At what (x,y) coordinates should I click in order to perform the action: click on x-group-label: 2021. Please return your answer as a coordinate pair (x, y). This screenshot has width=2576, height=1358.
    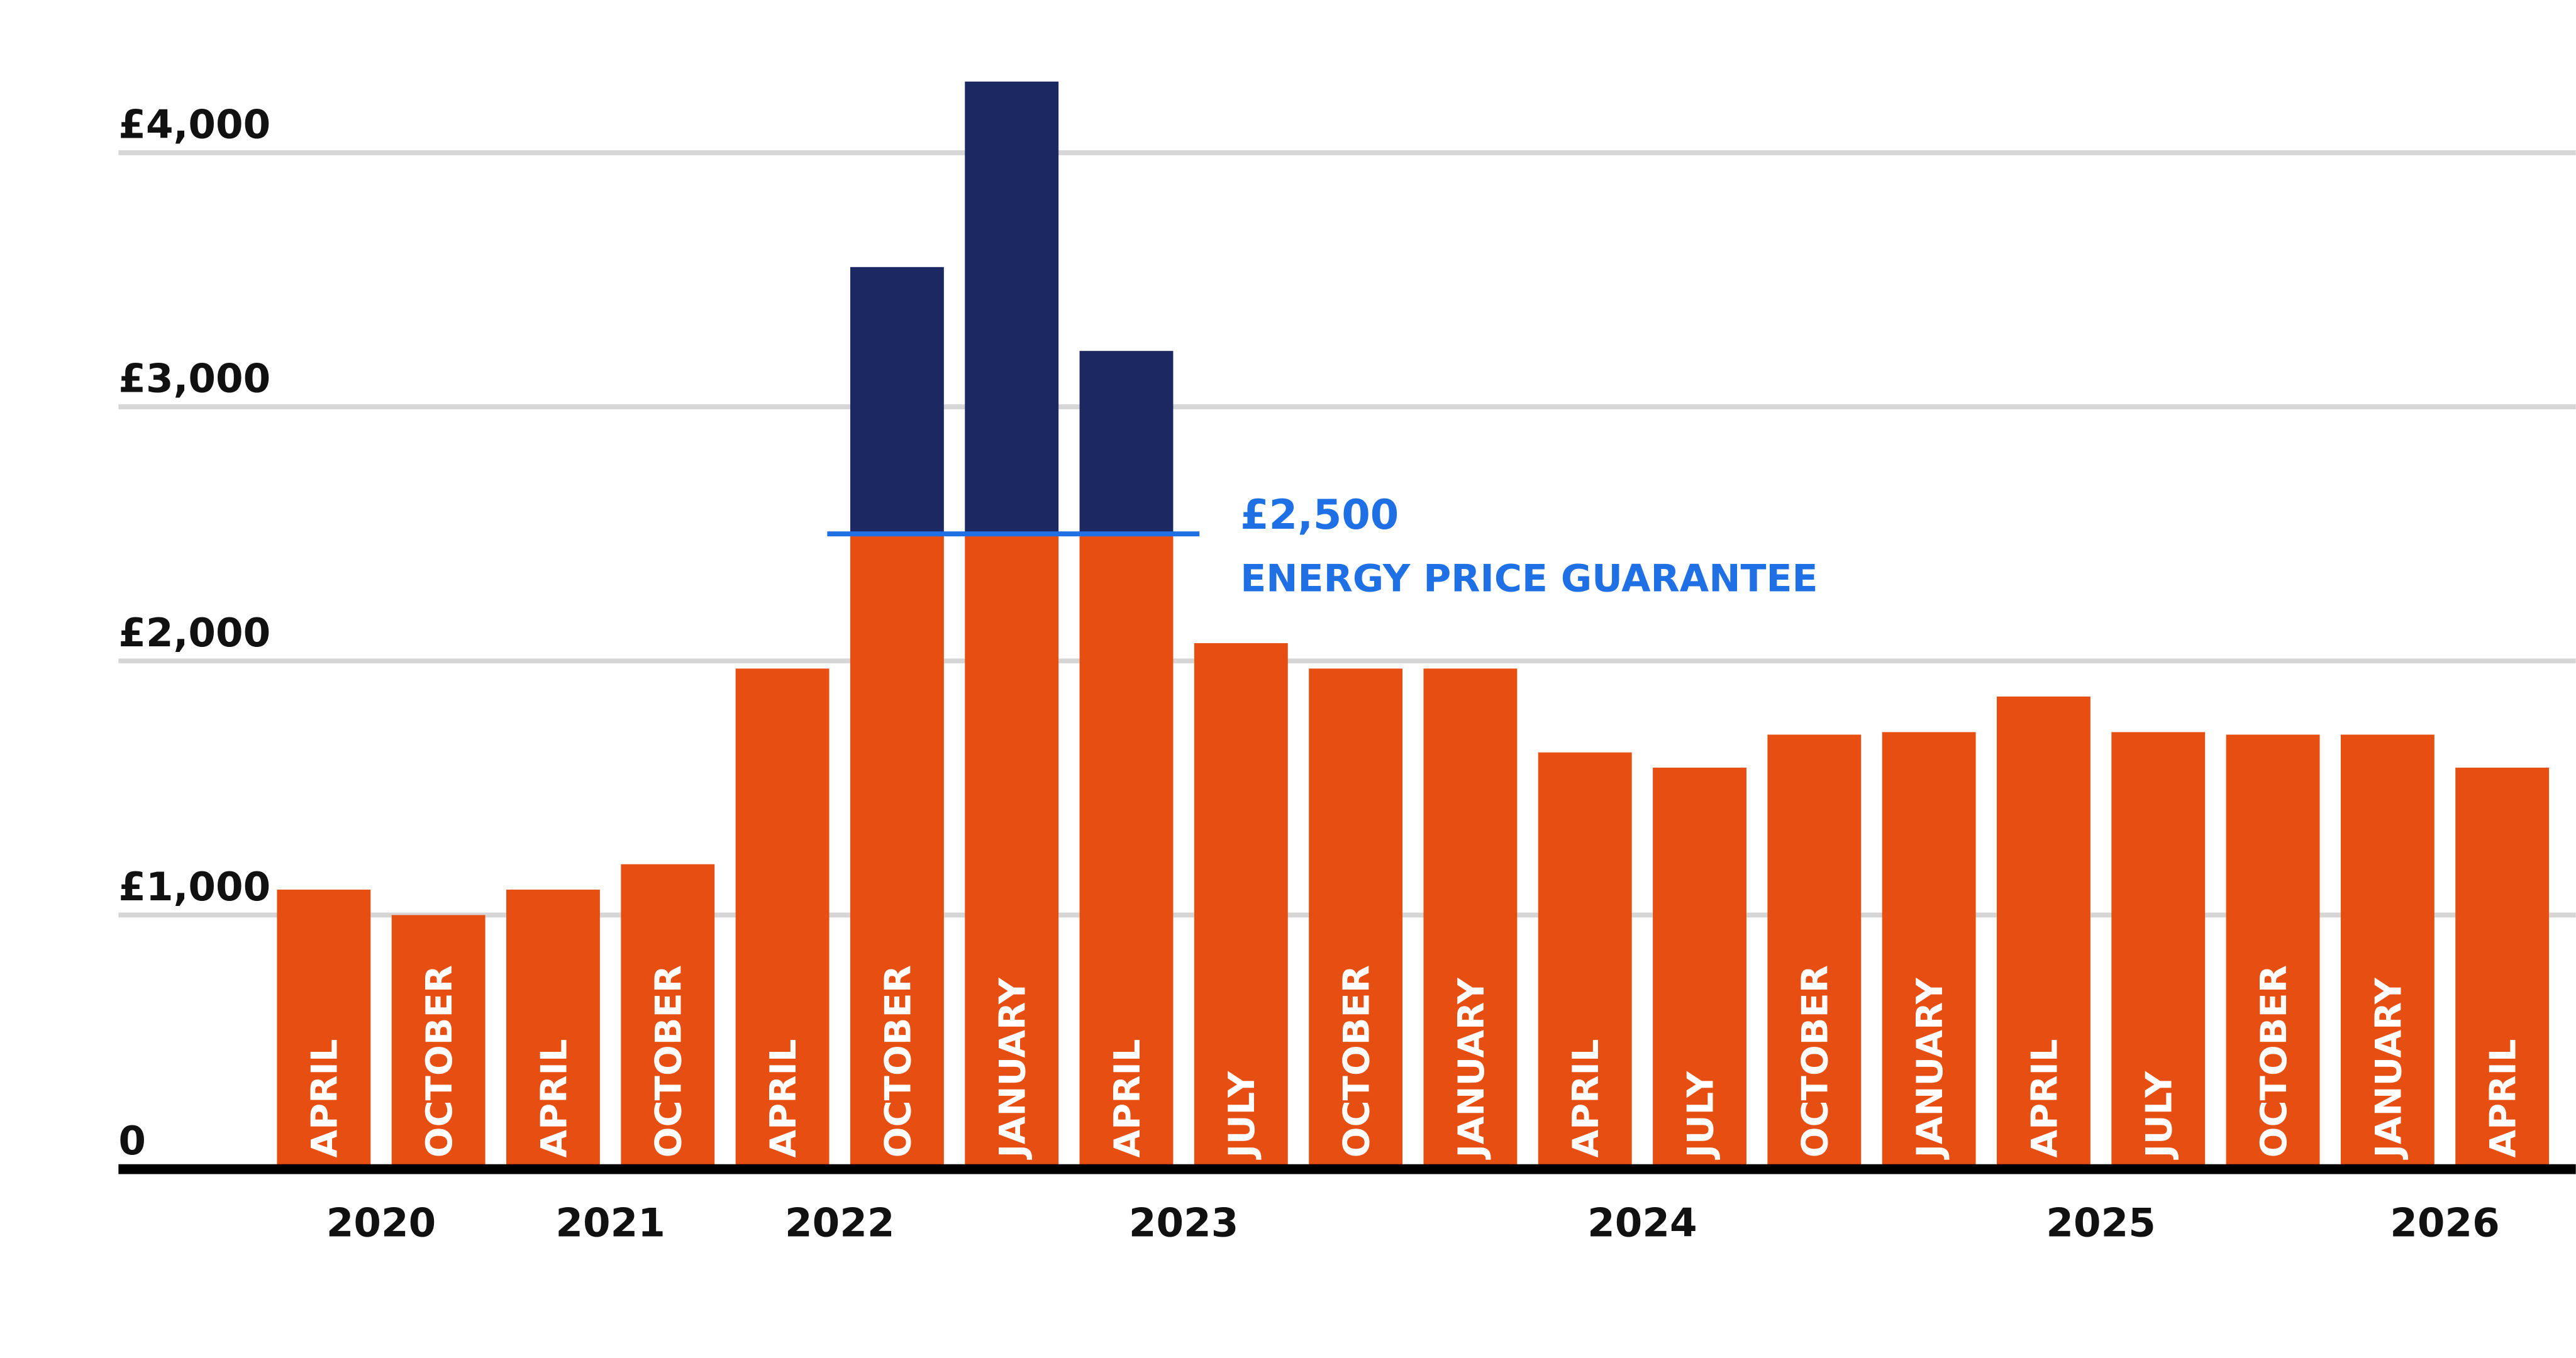
    Looking at the image, I should click on (610, 1223).